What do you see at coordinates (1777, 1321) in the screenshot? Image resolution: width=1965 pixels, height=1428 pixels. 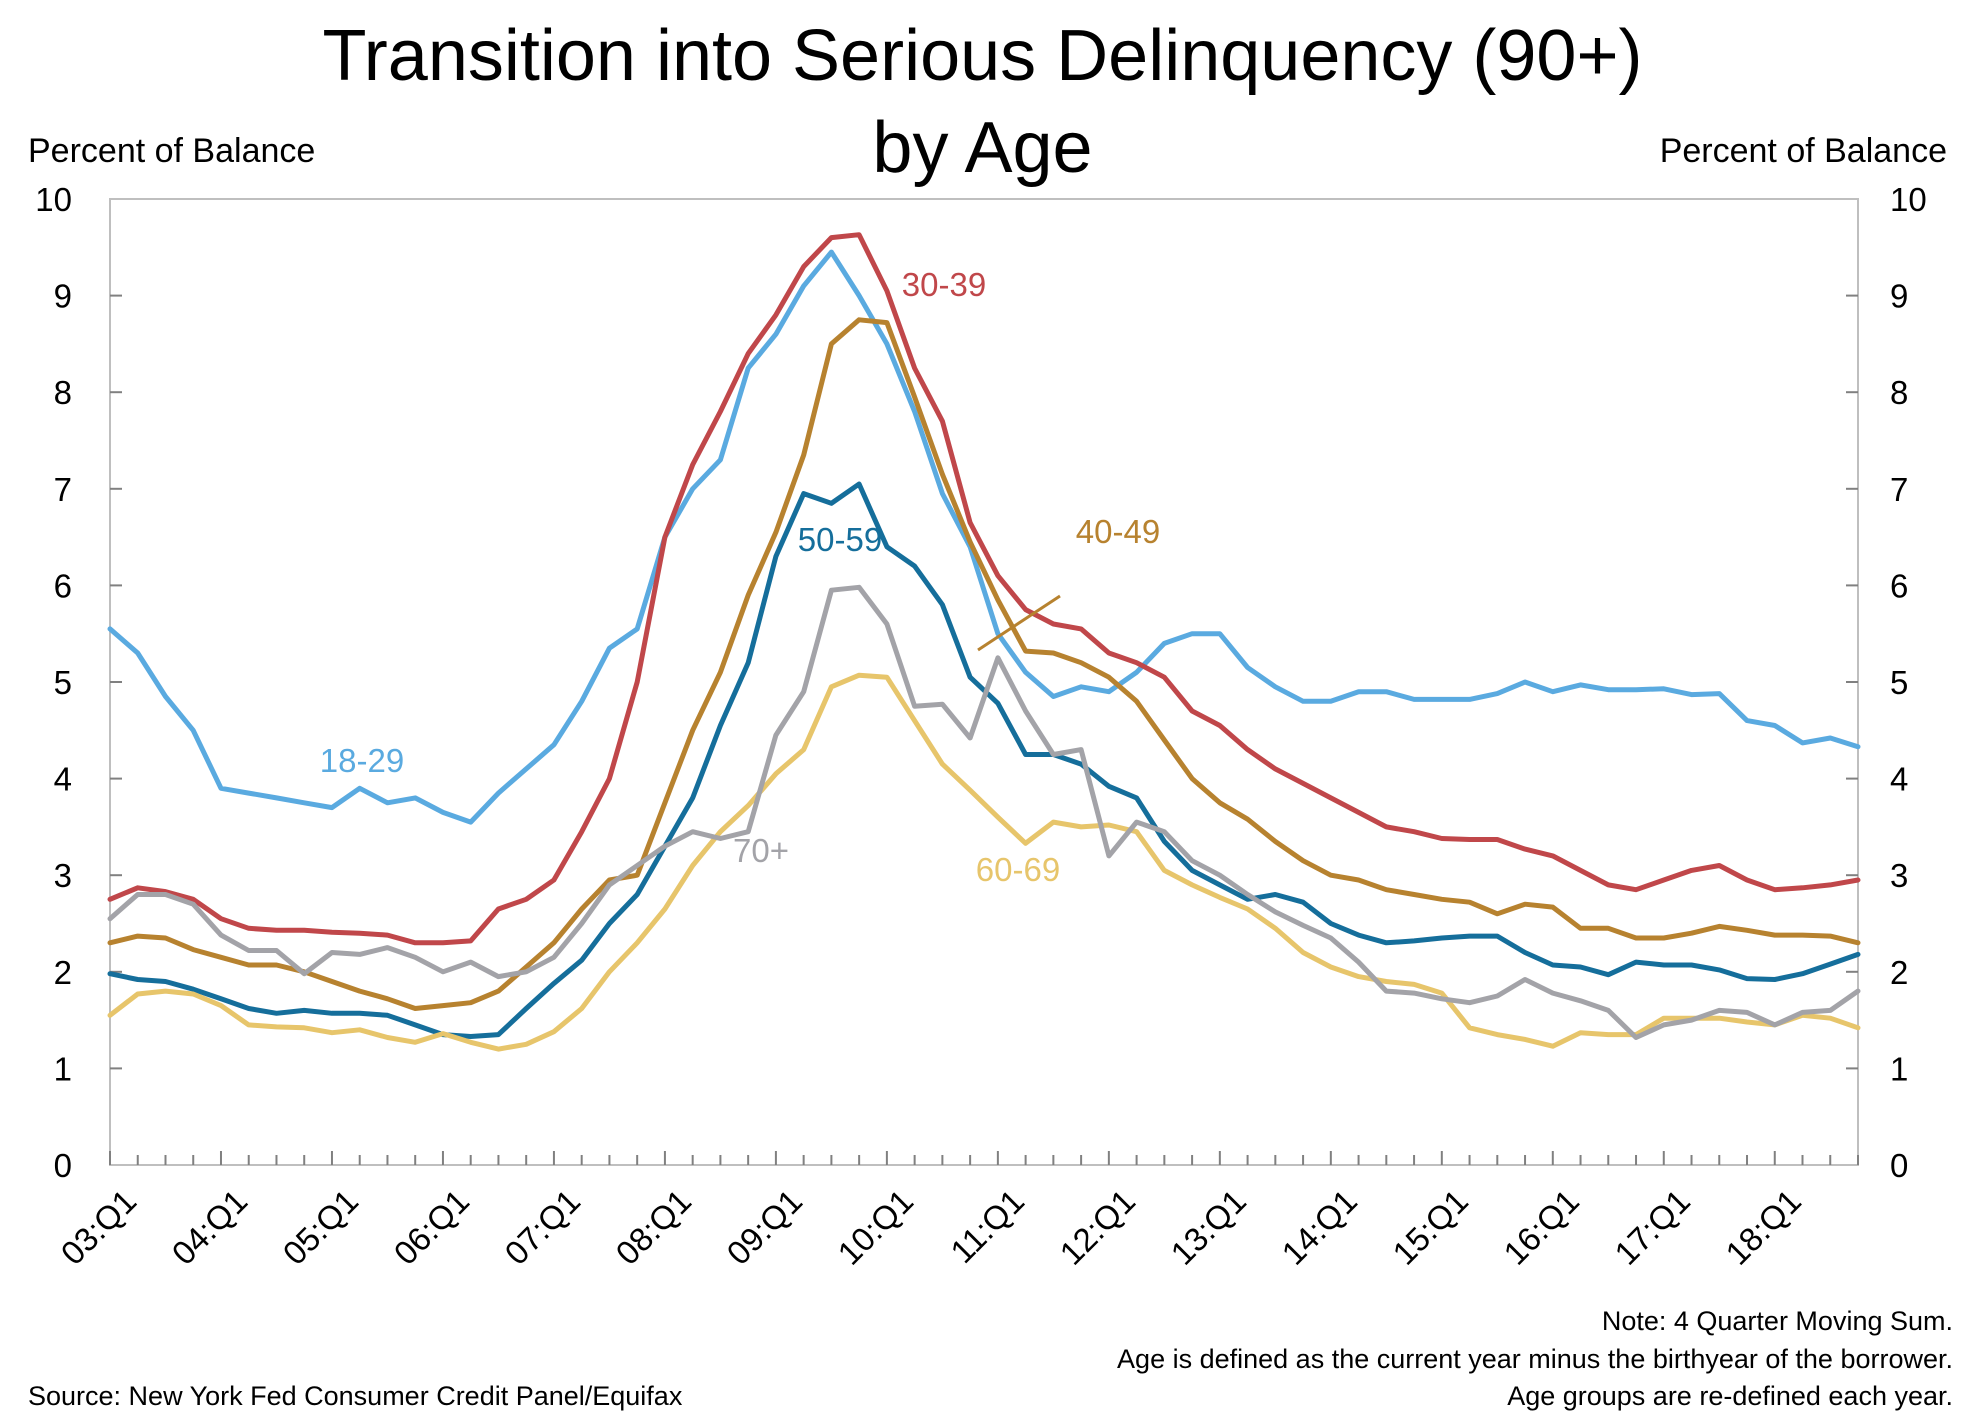 I see `note-moving-sum: Note: 4 Quarter Moving Sum.` at bounding box center [1777, 1321].